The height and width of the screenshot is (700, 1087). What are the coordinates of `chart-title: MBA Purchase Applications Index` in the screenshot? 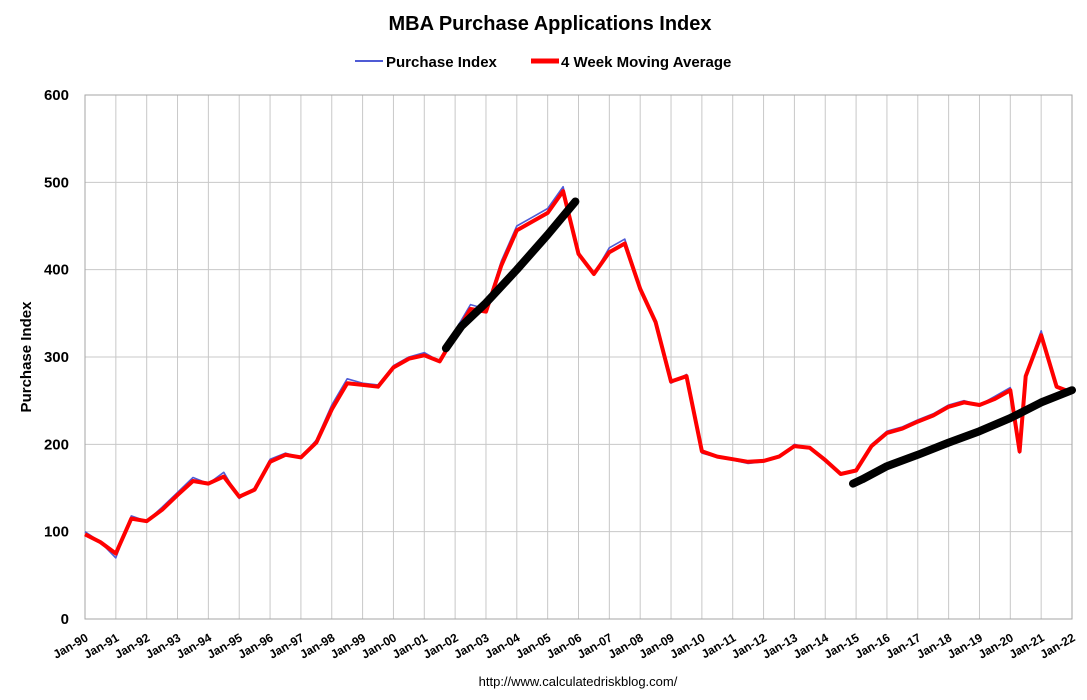 It's located at (549, 24).